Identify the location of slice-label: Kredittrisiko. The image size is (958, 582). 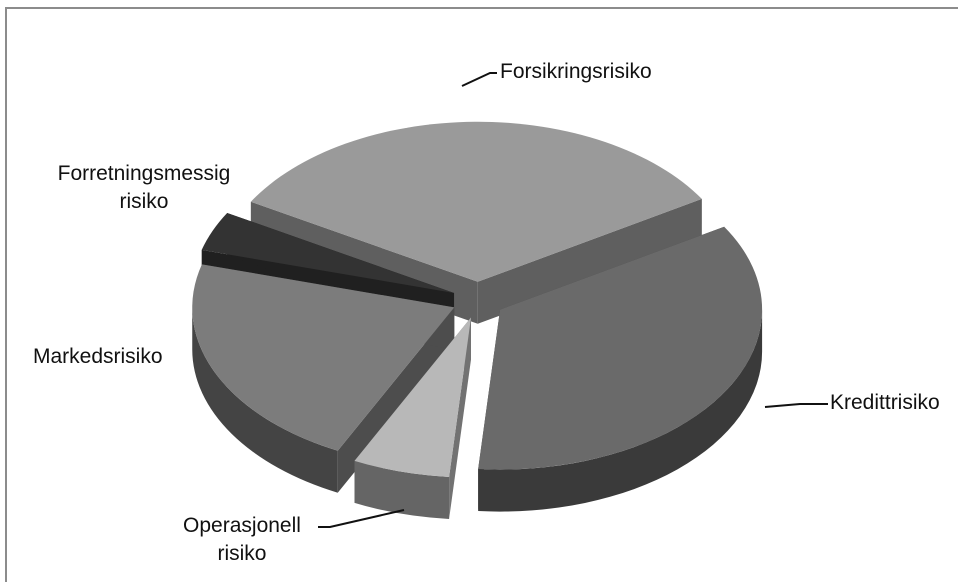
(885, 402).